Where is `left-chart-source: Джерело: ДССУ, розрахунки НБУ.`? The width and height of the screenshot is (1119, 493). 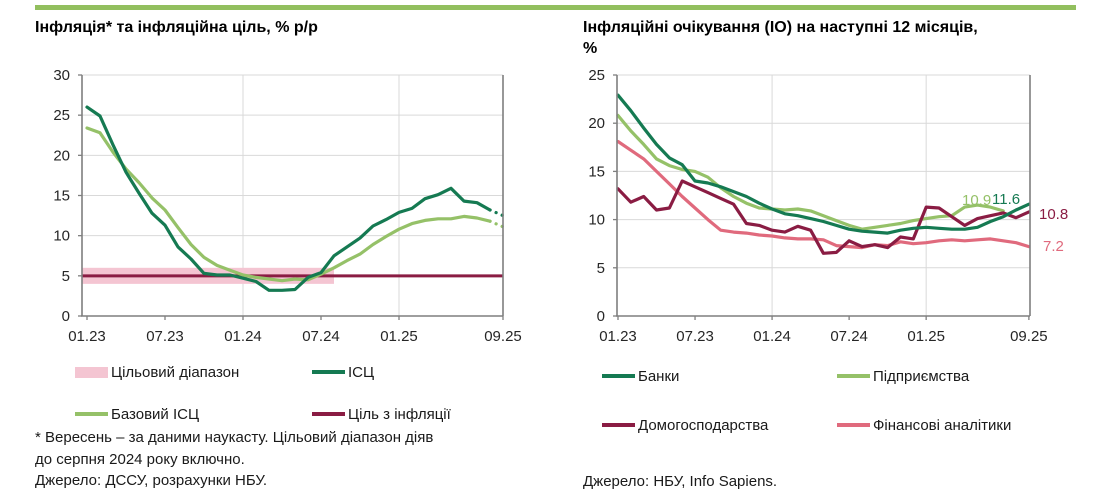
left-chart-source: Джерело: ДССУ, розрахунки НБУ. is located at coordinates (151, 480).